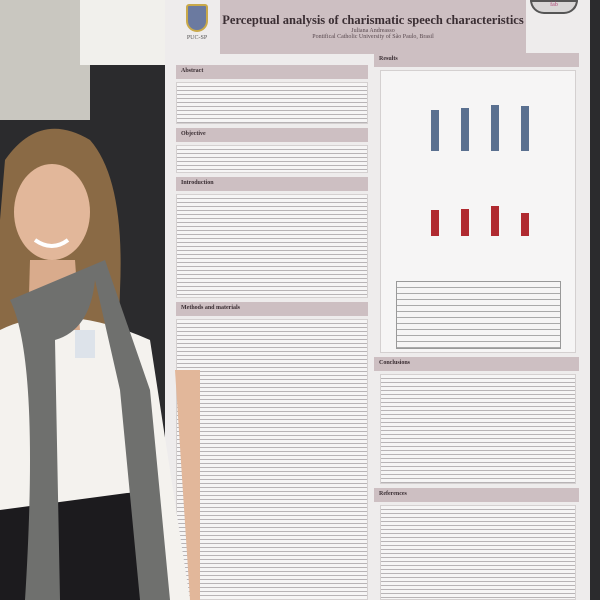 This screenshot has height=600, width=600. What do you see at coordinates (476, 60) in the screenshot?
I see `results-header: Results` at bounding box center [476, 60].